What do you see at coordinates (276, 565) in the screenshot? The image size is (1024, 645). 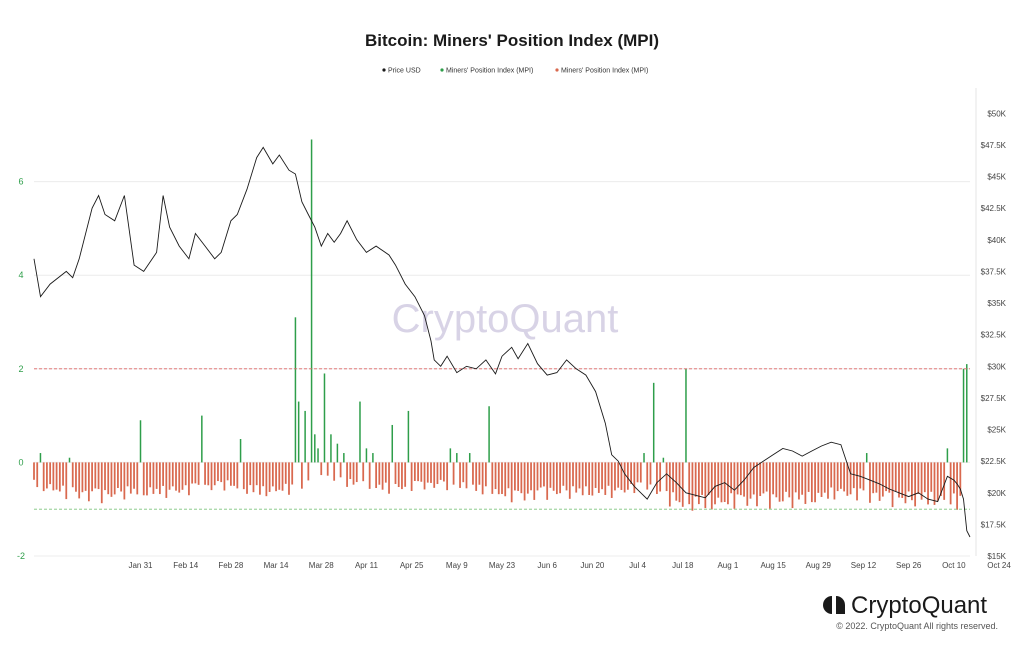 I see `x-tick-label: Mar 14` at bounding box center [276, 565].